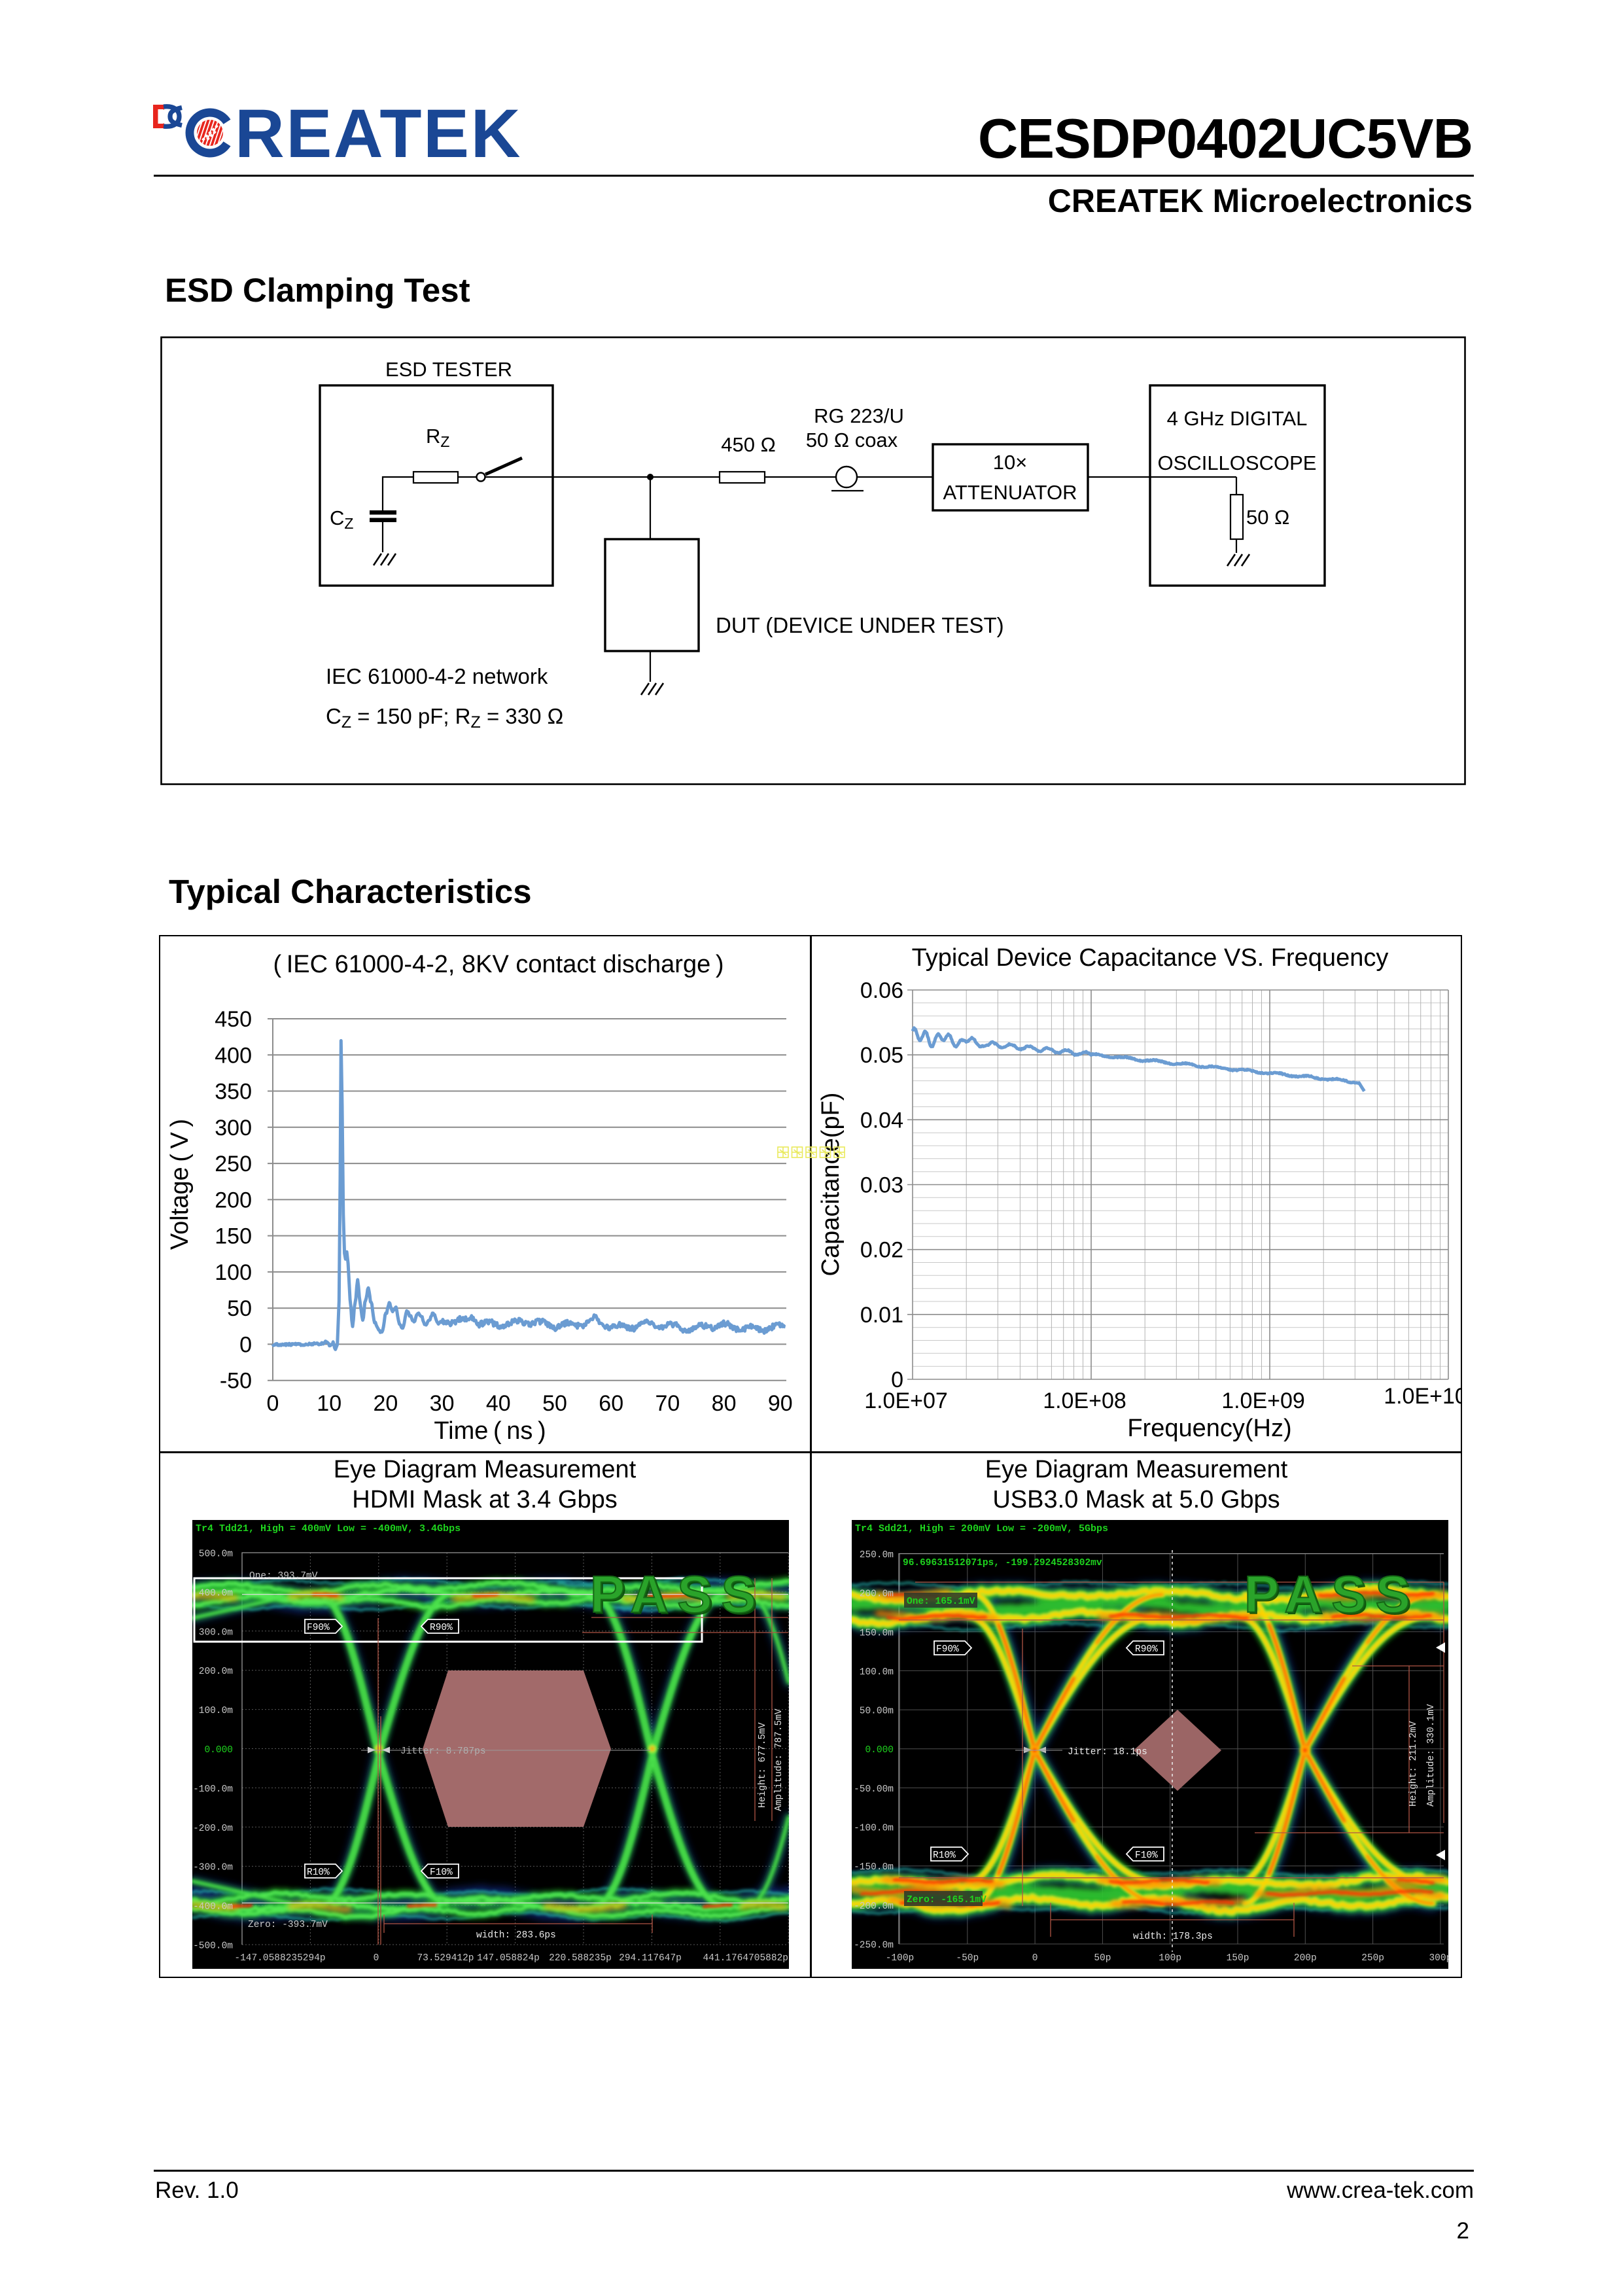  Describe the element at coordinates (509, 1959) in the screenshot. I see `svg-text: 147.058824p` at that location.